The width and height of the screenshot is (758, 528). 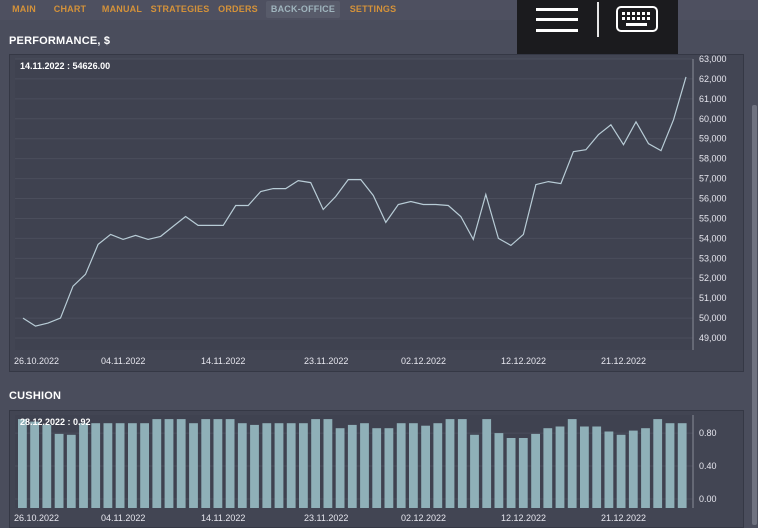 What do you see at coordinates (713, 278) in the screenshot?
I see `performance-y-tick-label: 52,000` at bounding box center [713, 278].